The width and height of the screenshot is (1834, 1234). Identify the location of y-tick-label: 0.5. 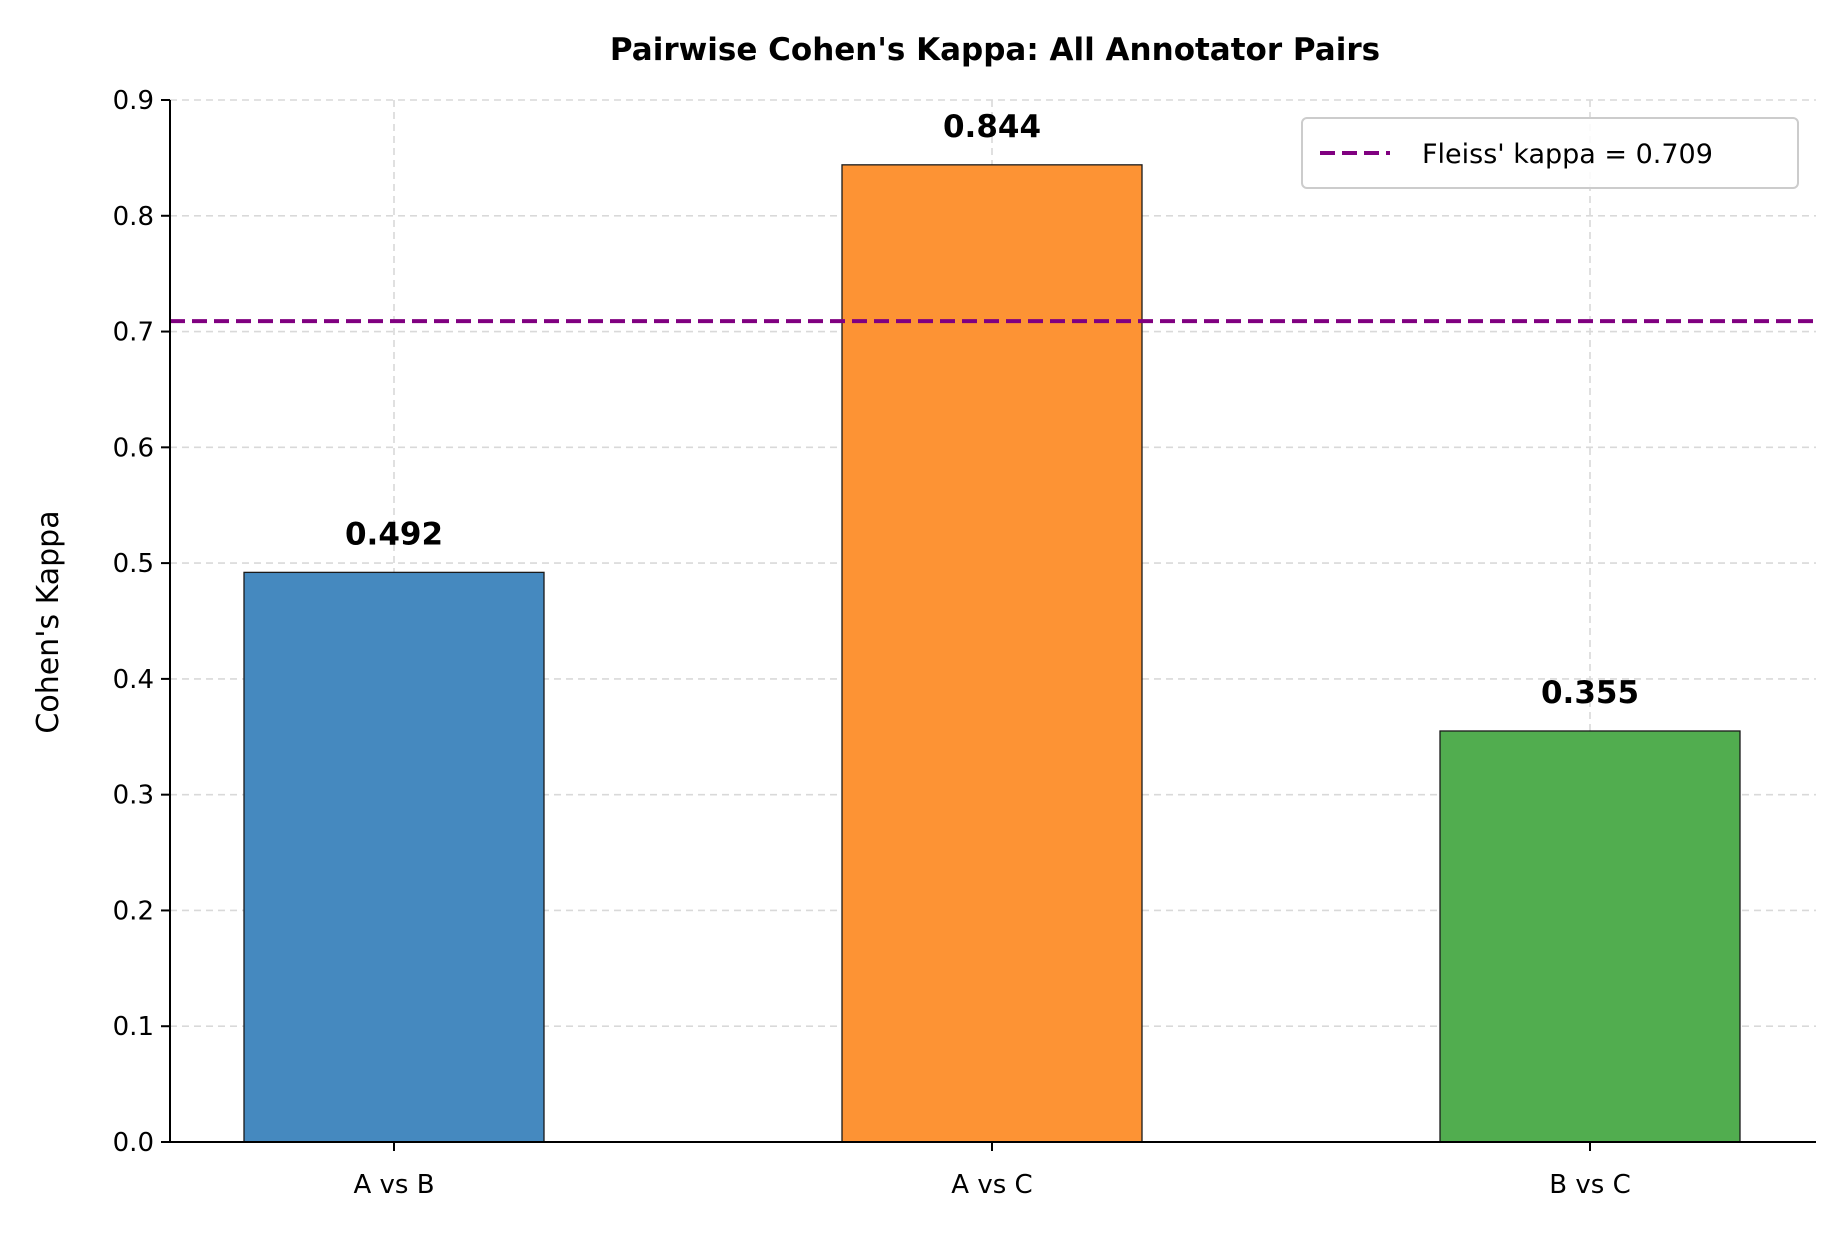
(133, 564).